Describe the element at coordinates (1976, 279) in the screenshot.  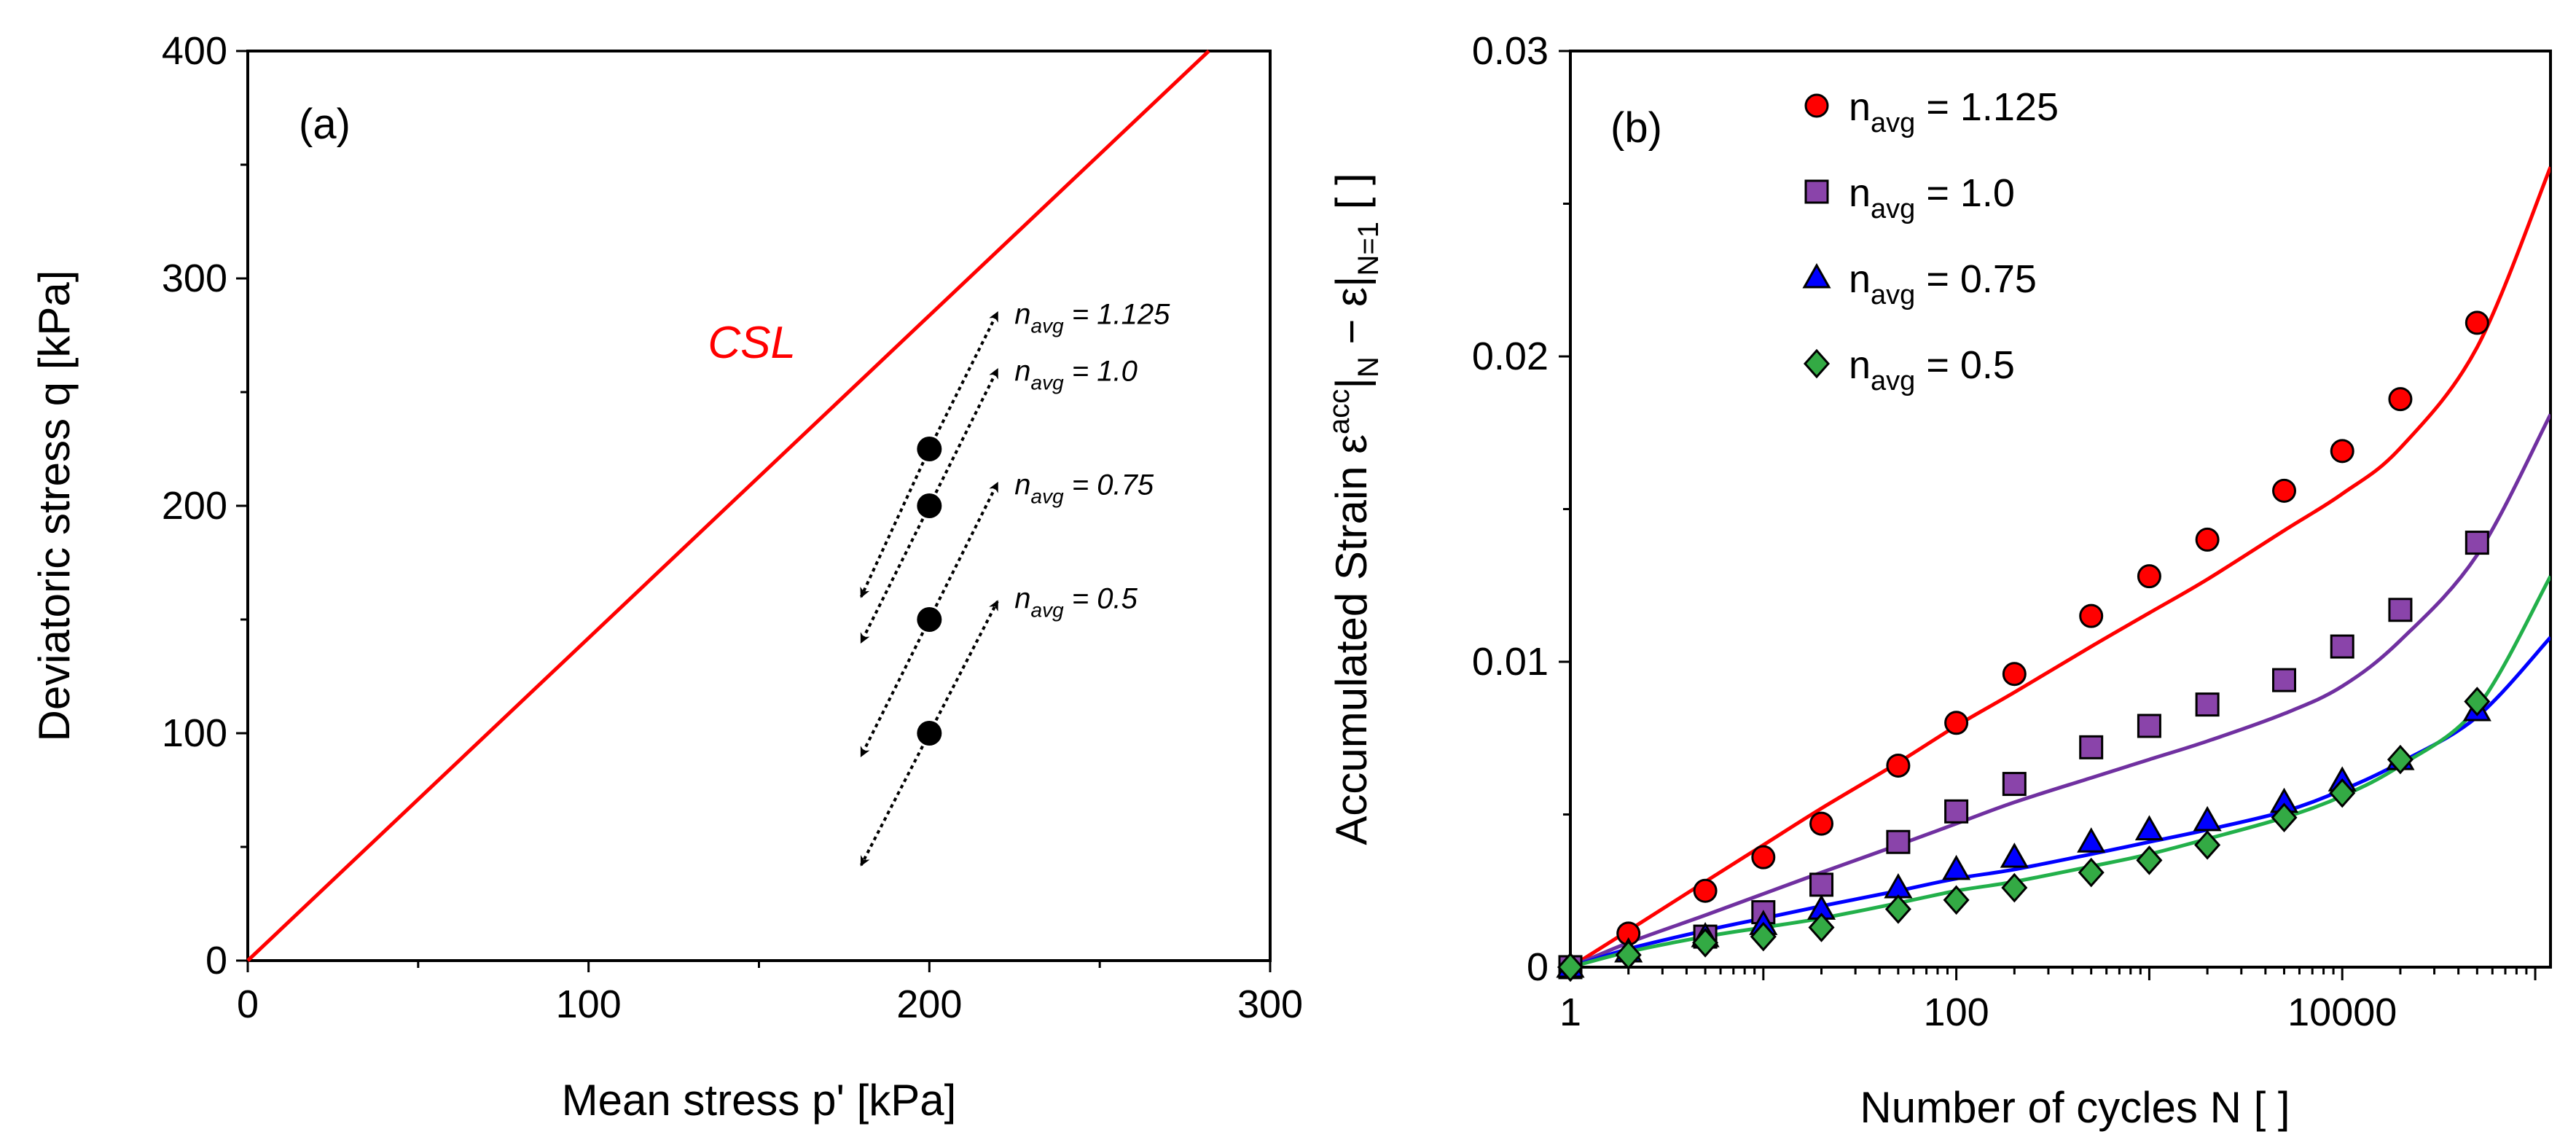
I see `legend-value: = 0.75` at that location.